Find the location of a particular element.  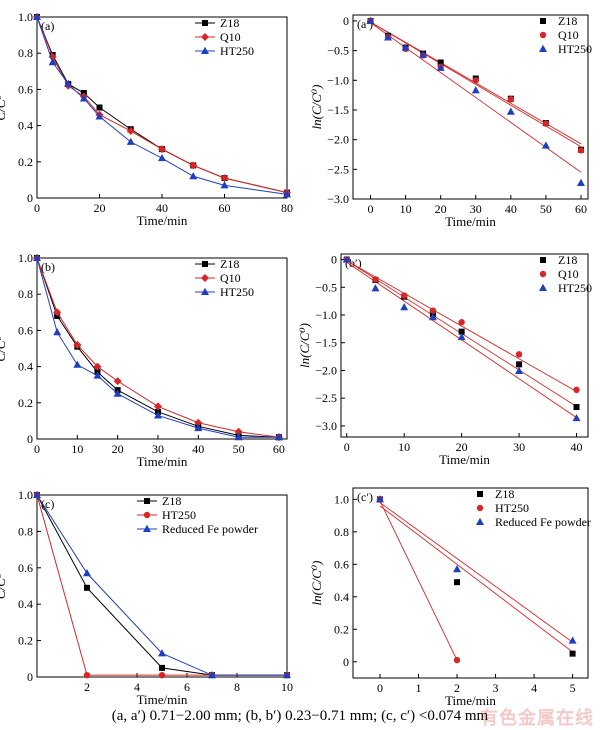

series-line is located at coordinates (162, 105).